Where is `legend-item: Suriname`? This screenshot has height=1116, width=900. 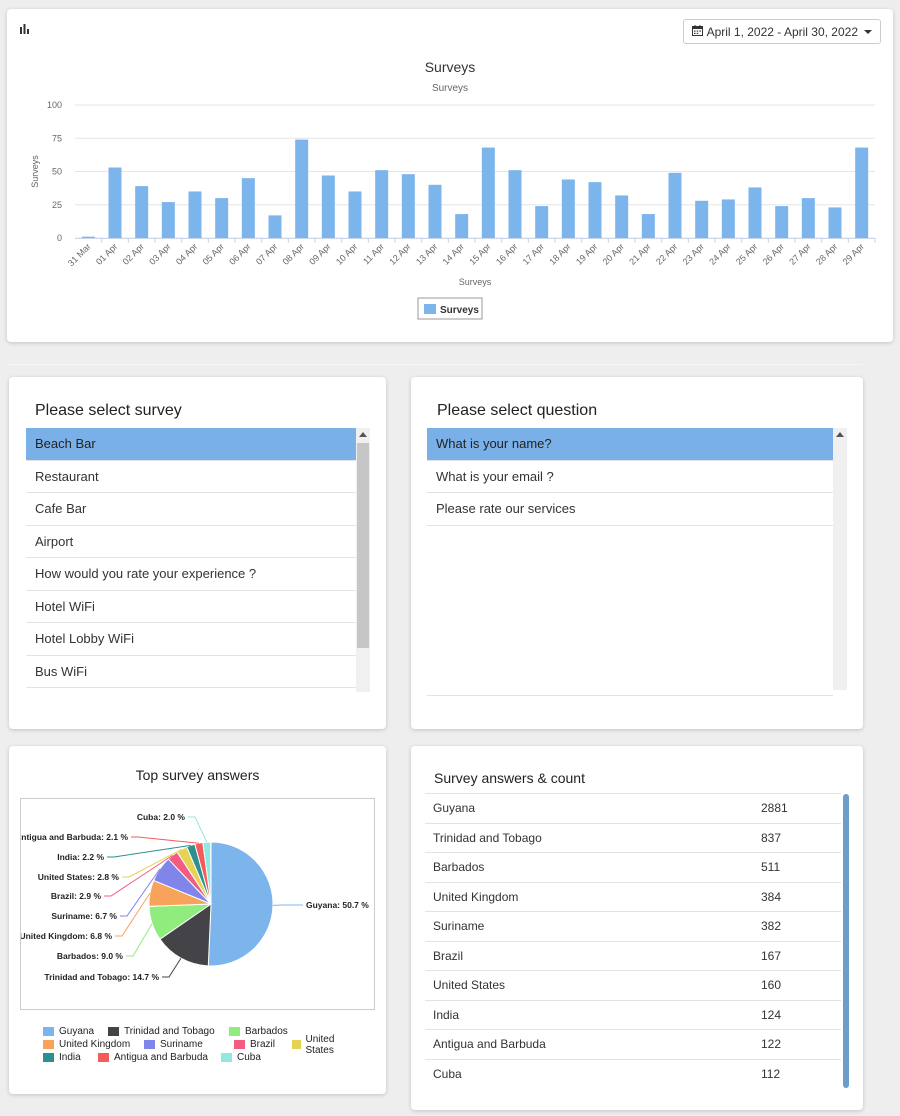
legend-item: Suriname is located at coordinates (189, 1044).